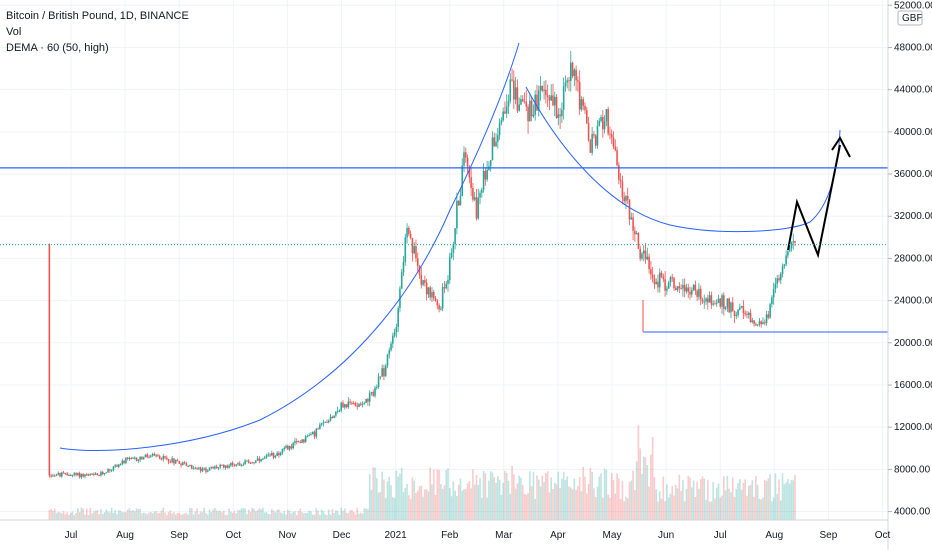 The width and height of the screenshot is (932, 550). Describe the element at coordinates (97, 16) in the screenshot. I see `legend-title: Bitcoin / British Pound, 1D, BINANCE` at that location.